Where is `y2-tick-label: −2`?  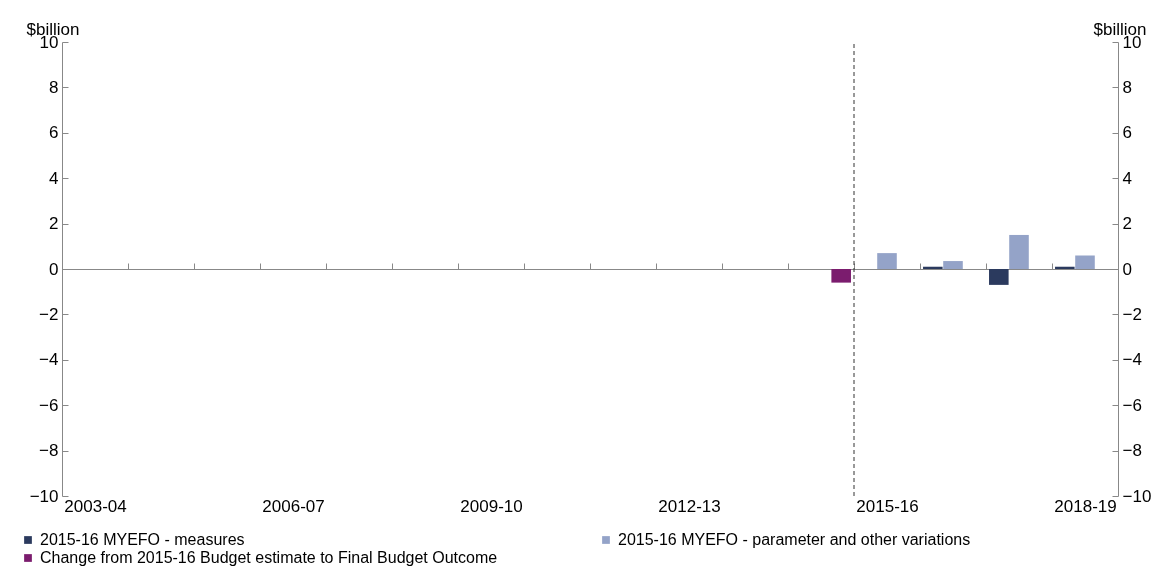
y2-tick-label: −2 is located at coordinates (1132, 314).